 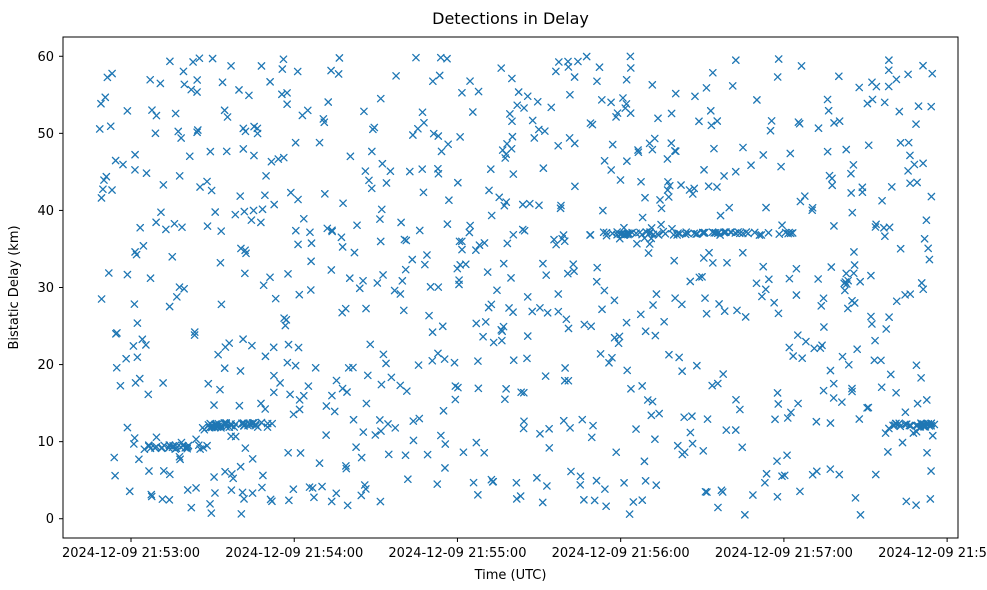 I want to click on y-tick-label: 0, so click(x=50, y=519).